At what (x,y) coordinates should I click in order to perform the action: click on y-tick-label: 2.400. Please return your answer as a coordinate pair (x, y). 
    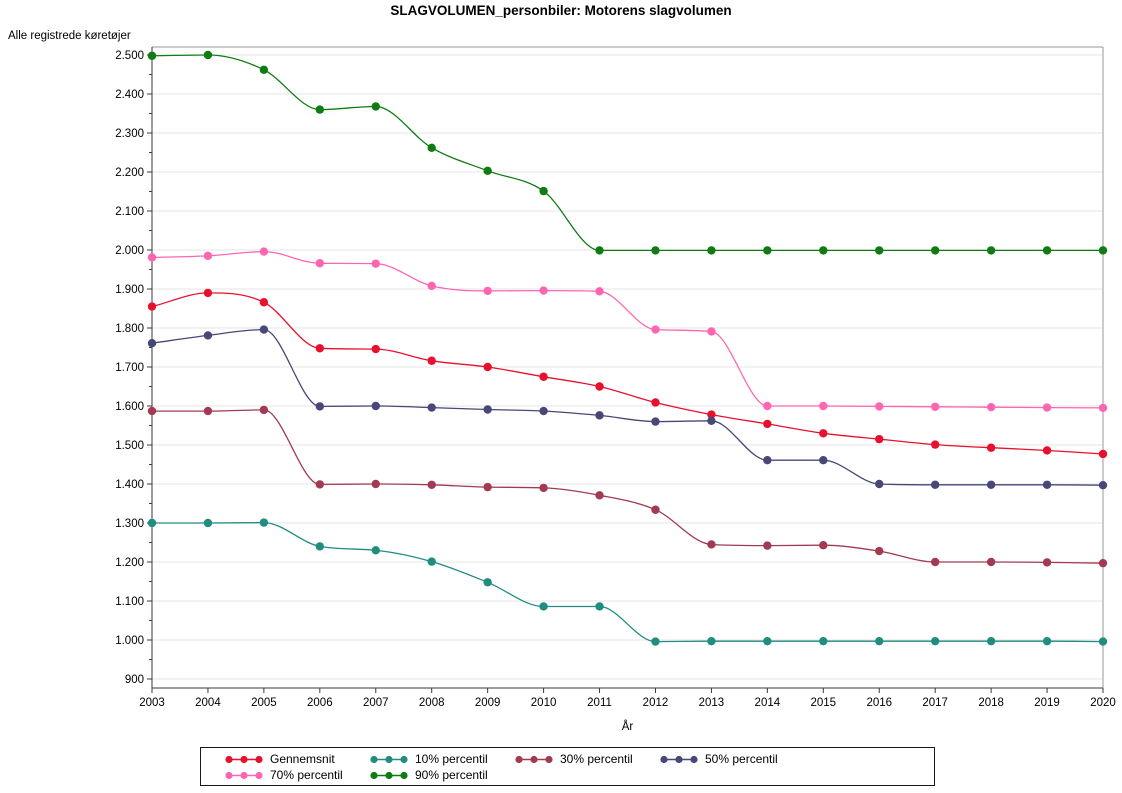
    Looking at the image, I should click on (129, 95).